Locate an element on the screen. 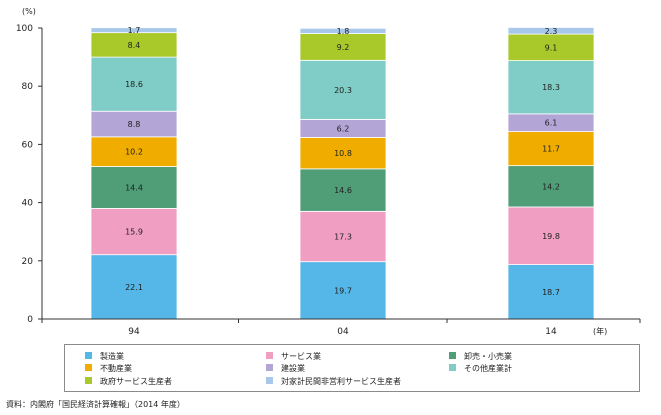  y-tick-label: 100 is located at coordinates (24, 29).